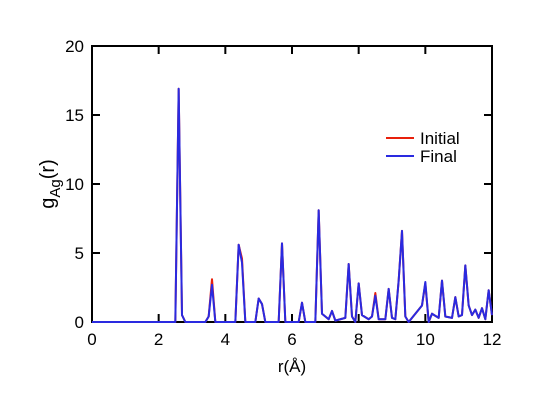 This screenshot has width=533, height=412. Describe the element at coordinates (292, 366) in the screenshot. I see `x-axis-label: r(Å)` at that location.